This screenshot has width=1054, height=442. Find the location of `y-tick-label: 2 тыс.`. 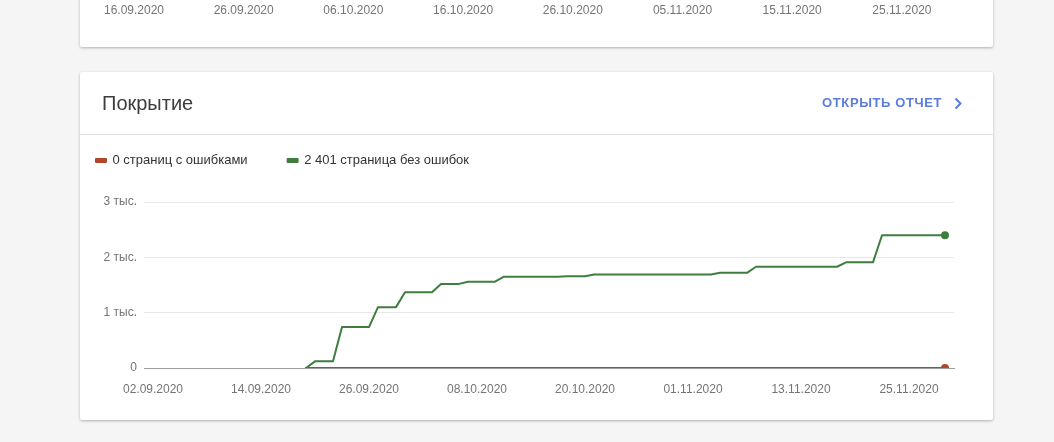

y-tick-label: 2 тыс. is located at coordinates (120, 256).